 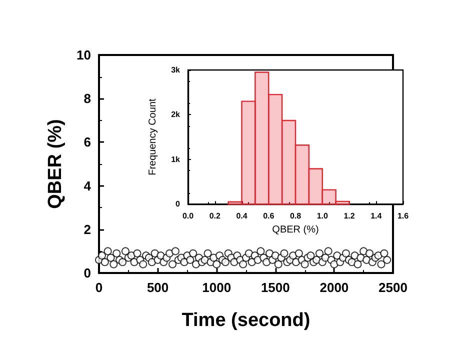 I want to click on y-tick-label: 8, so click(x=87, y=98).